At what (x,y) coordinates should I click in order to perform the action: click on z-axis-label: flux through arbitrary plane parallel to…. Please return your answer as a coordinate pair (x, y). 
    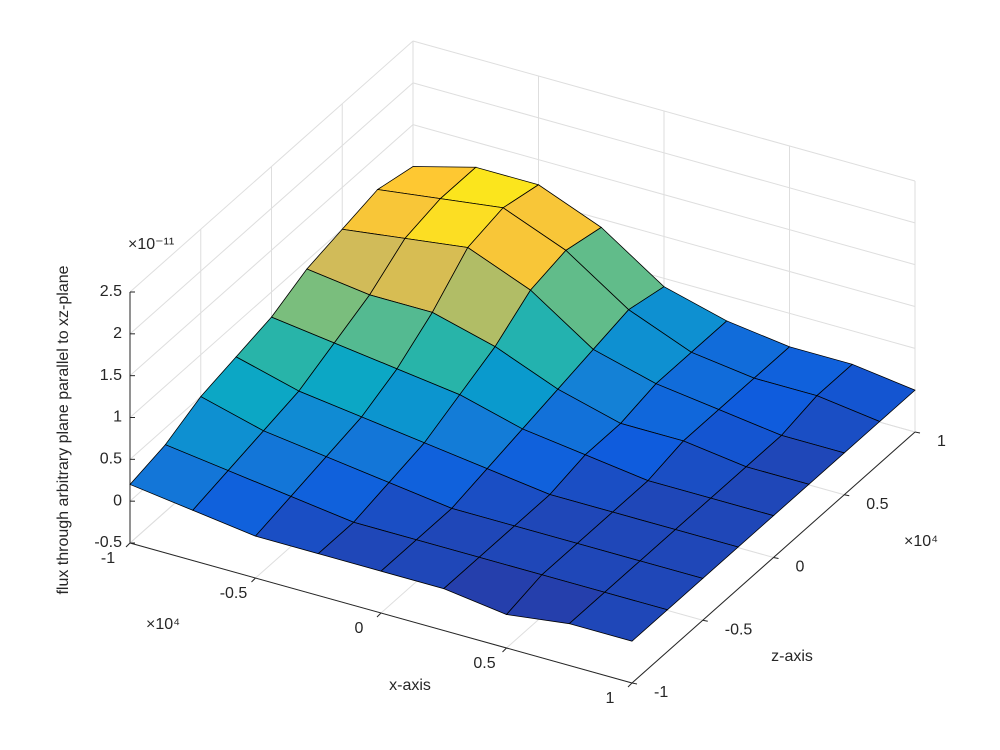
    Looking at the image, I should click on (63, 429).